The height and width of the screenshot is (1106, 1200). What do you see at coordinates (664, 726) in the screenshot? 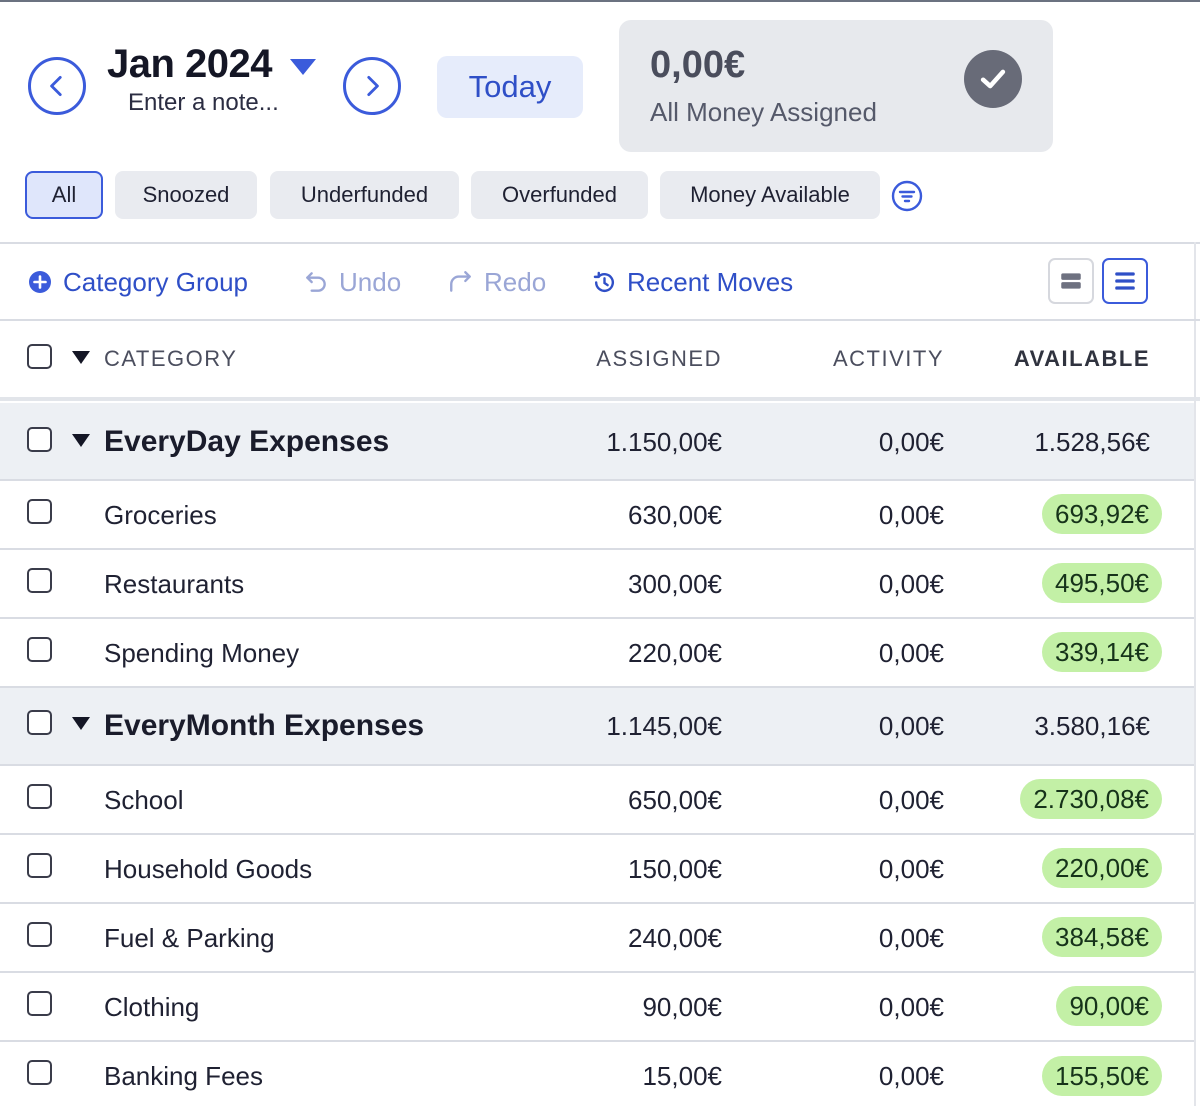
I see `group-assigned: 1.145,00€` at bounding box center [664, 726].